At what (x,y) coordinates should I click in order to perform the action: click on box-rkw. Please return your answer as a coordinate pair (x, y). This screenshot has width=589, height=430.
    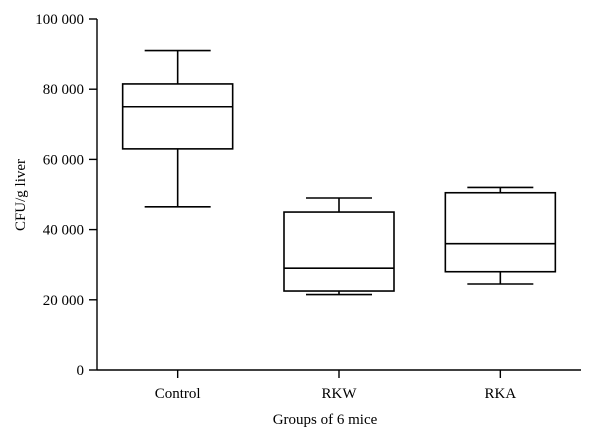
    Looking at the image, I should click on (339, 246).